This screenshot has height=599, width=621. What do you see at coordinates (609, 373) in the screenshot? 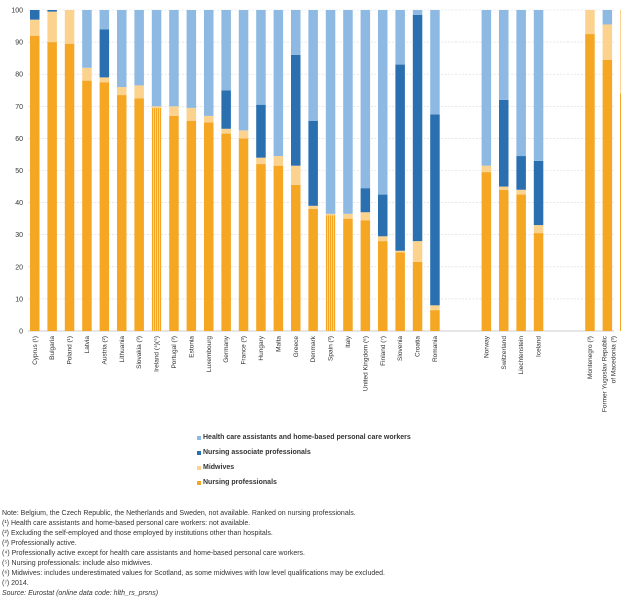
I see `x-tick-label: Former Yugoslav Republic of Macedonia (³)` at bounding box center [609, 373].